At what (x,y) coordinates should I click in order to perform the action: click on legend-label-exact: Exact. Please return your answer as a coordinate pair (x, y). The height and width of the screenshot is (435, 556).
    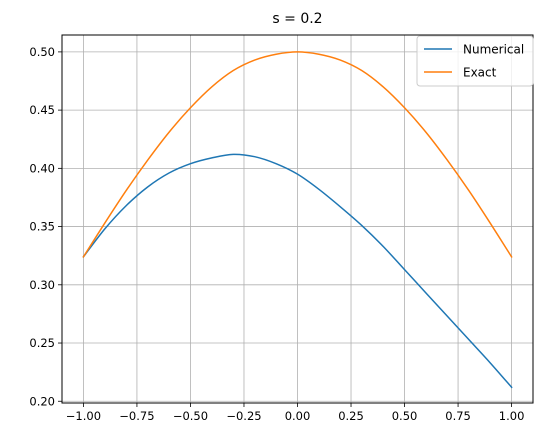
    Looking at the image, I should click on (480, 73).